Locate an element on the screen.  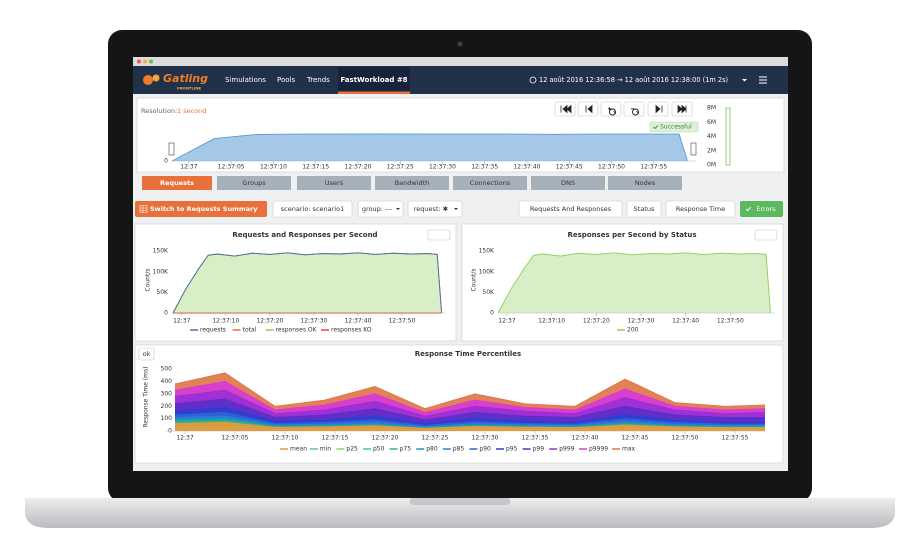
legend-label: p99 is located at coordinates (539, 449).